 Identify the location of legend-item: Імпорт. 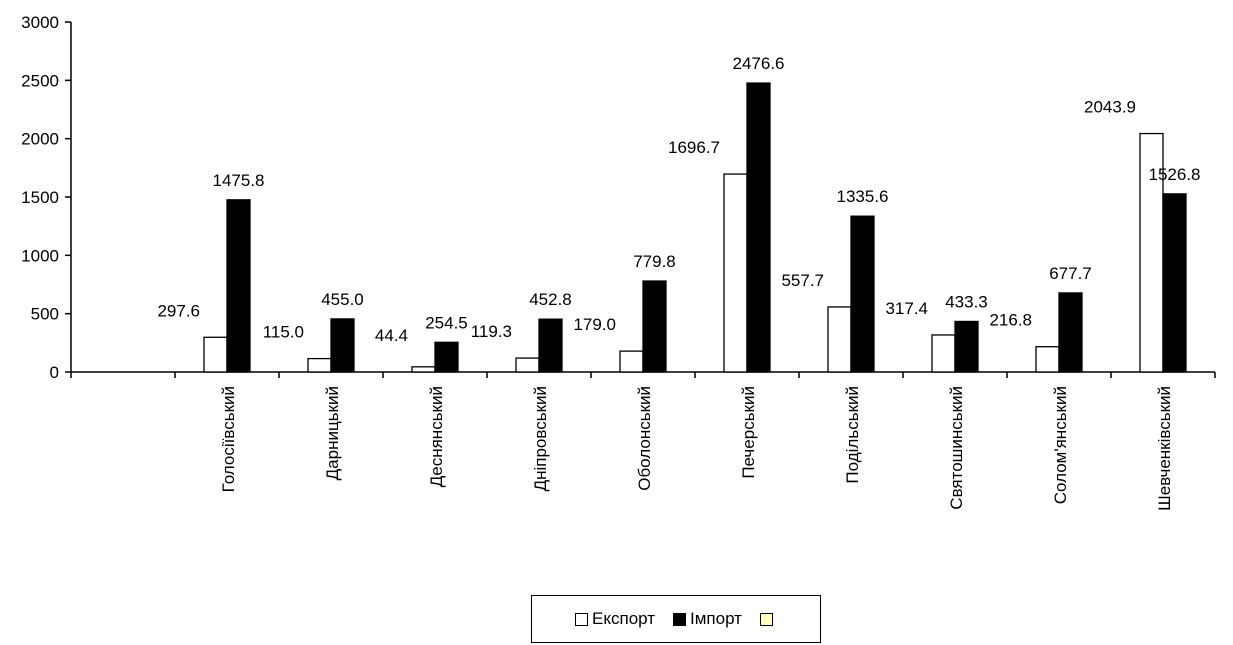
(707, 619).